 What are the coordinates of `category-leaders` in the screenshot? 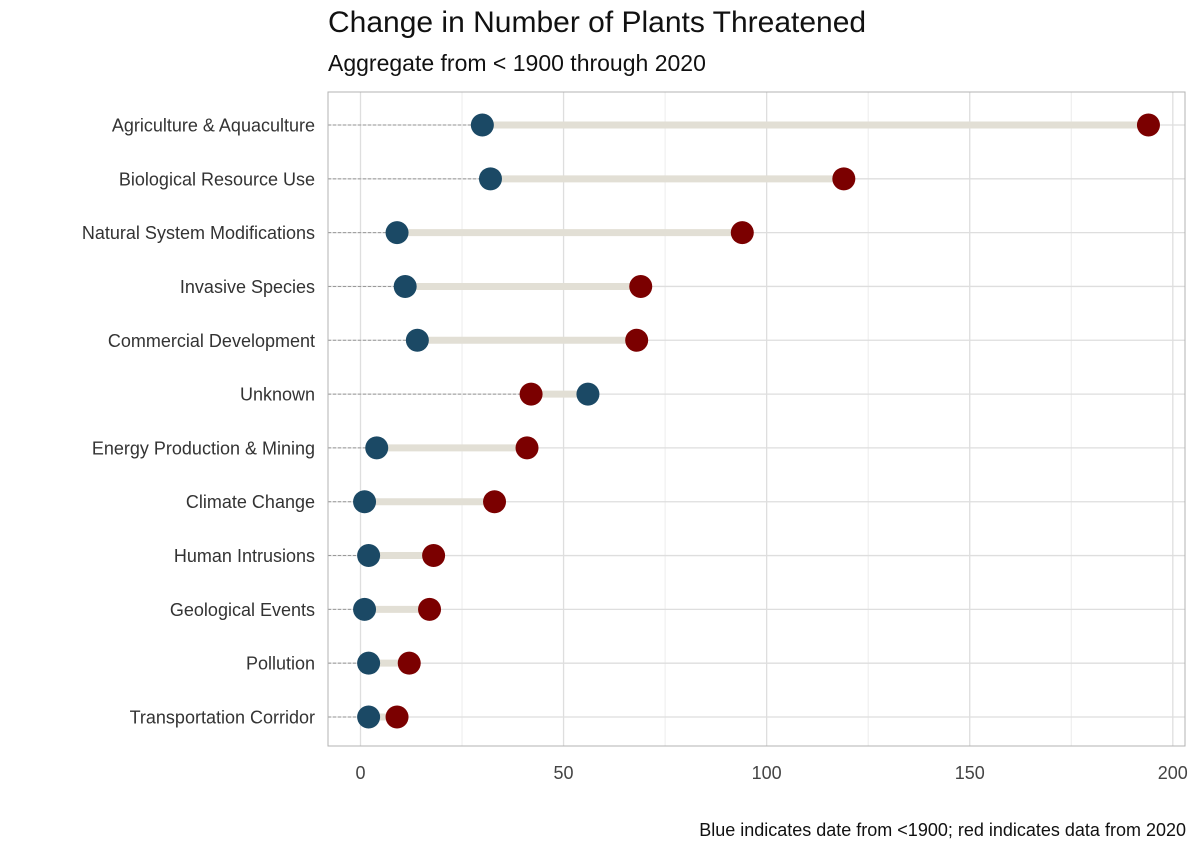 It's located at (430, 421).